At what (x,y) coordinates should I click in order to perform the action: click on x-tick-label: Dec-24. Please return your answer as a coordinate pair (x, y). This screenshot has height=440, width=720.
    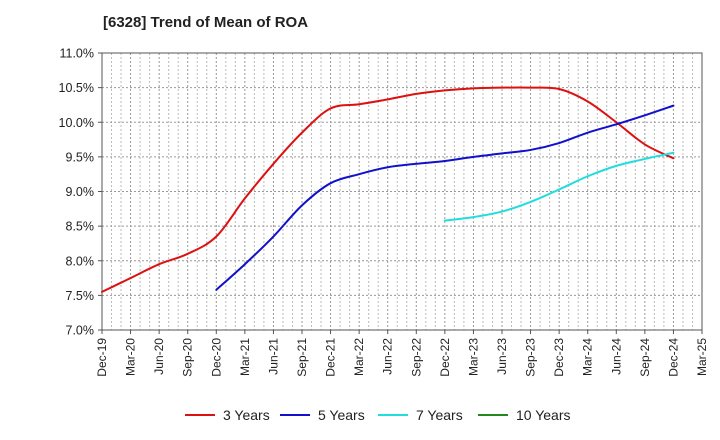
    Looking at the image, I should click on (673, 357).